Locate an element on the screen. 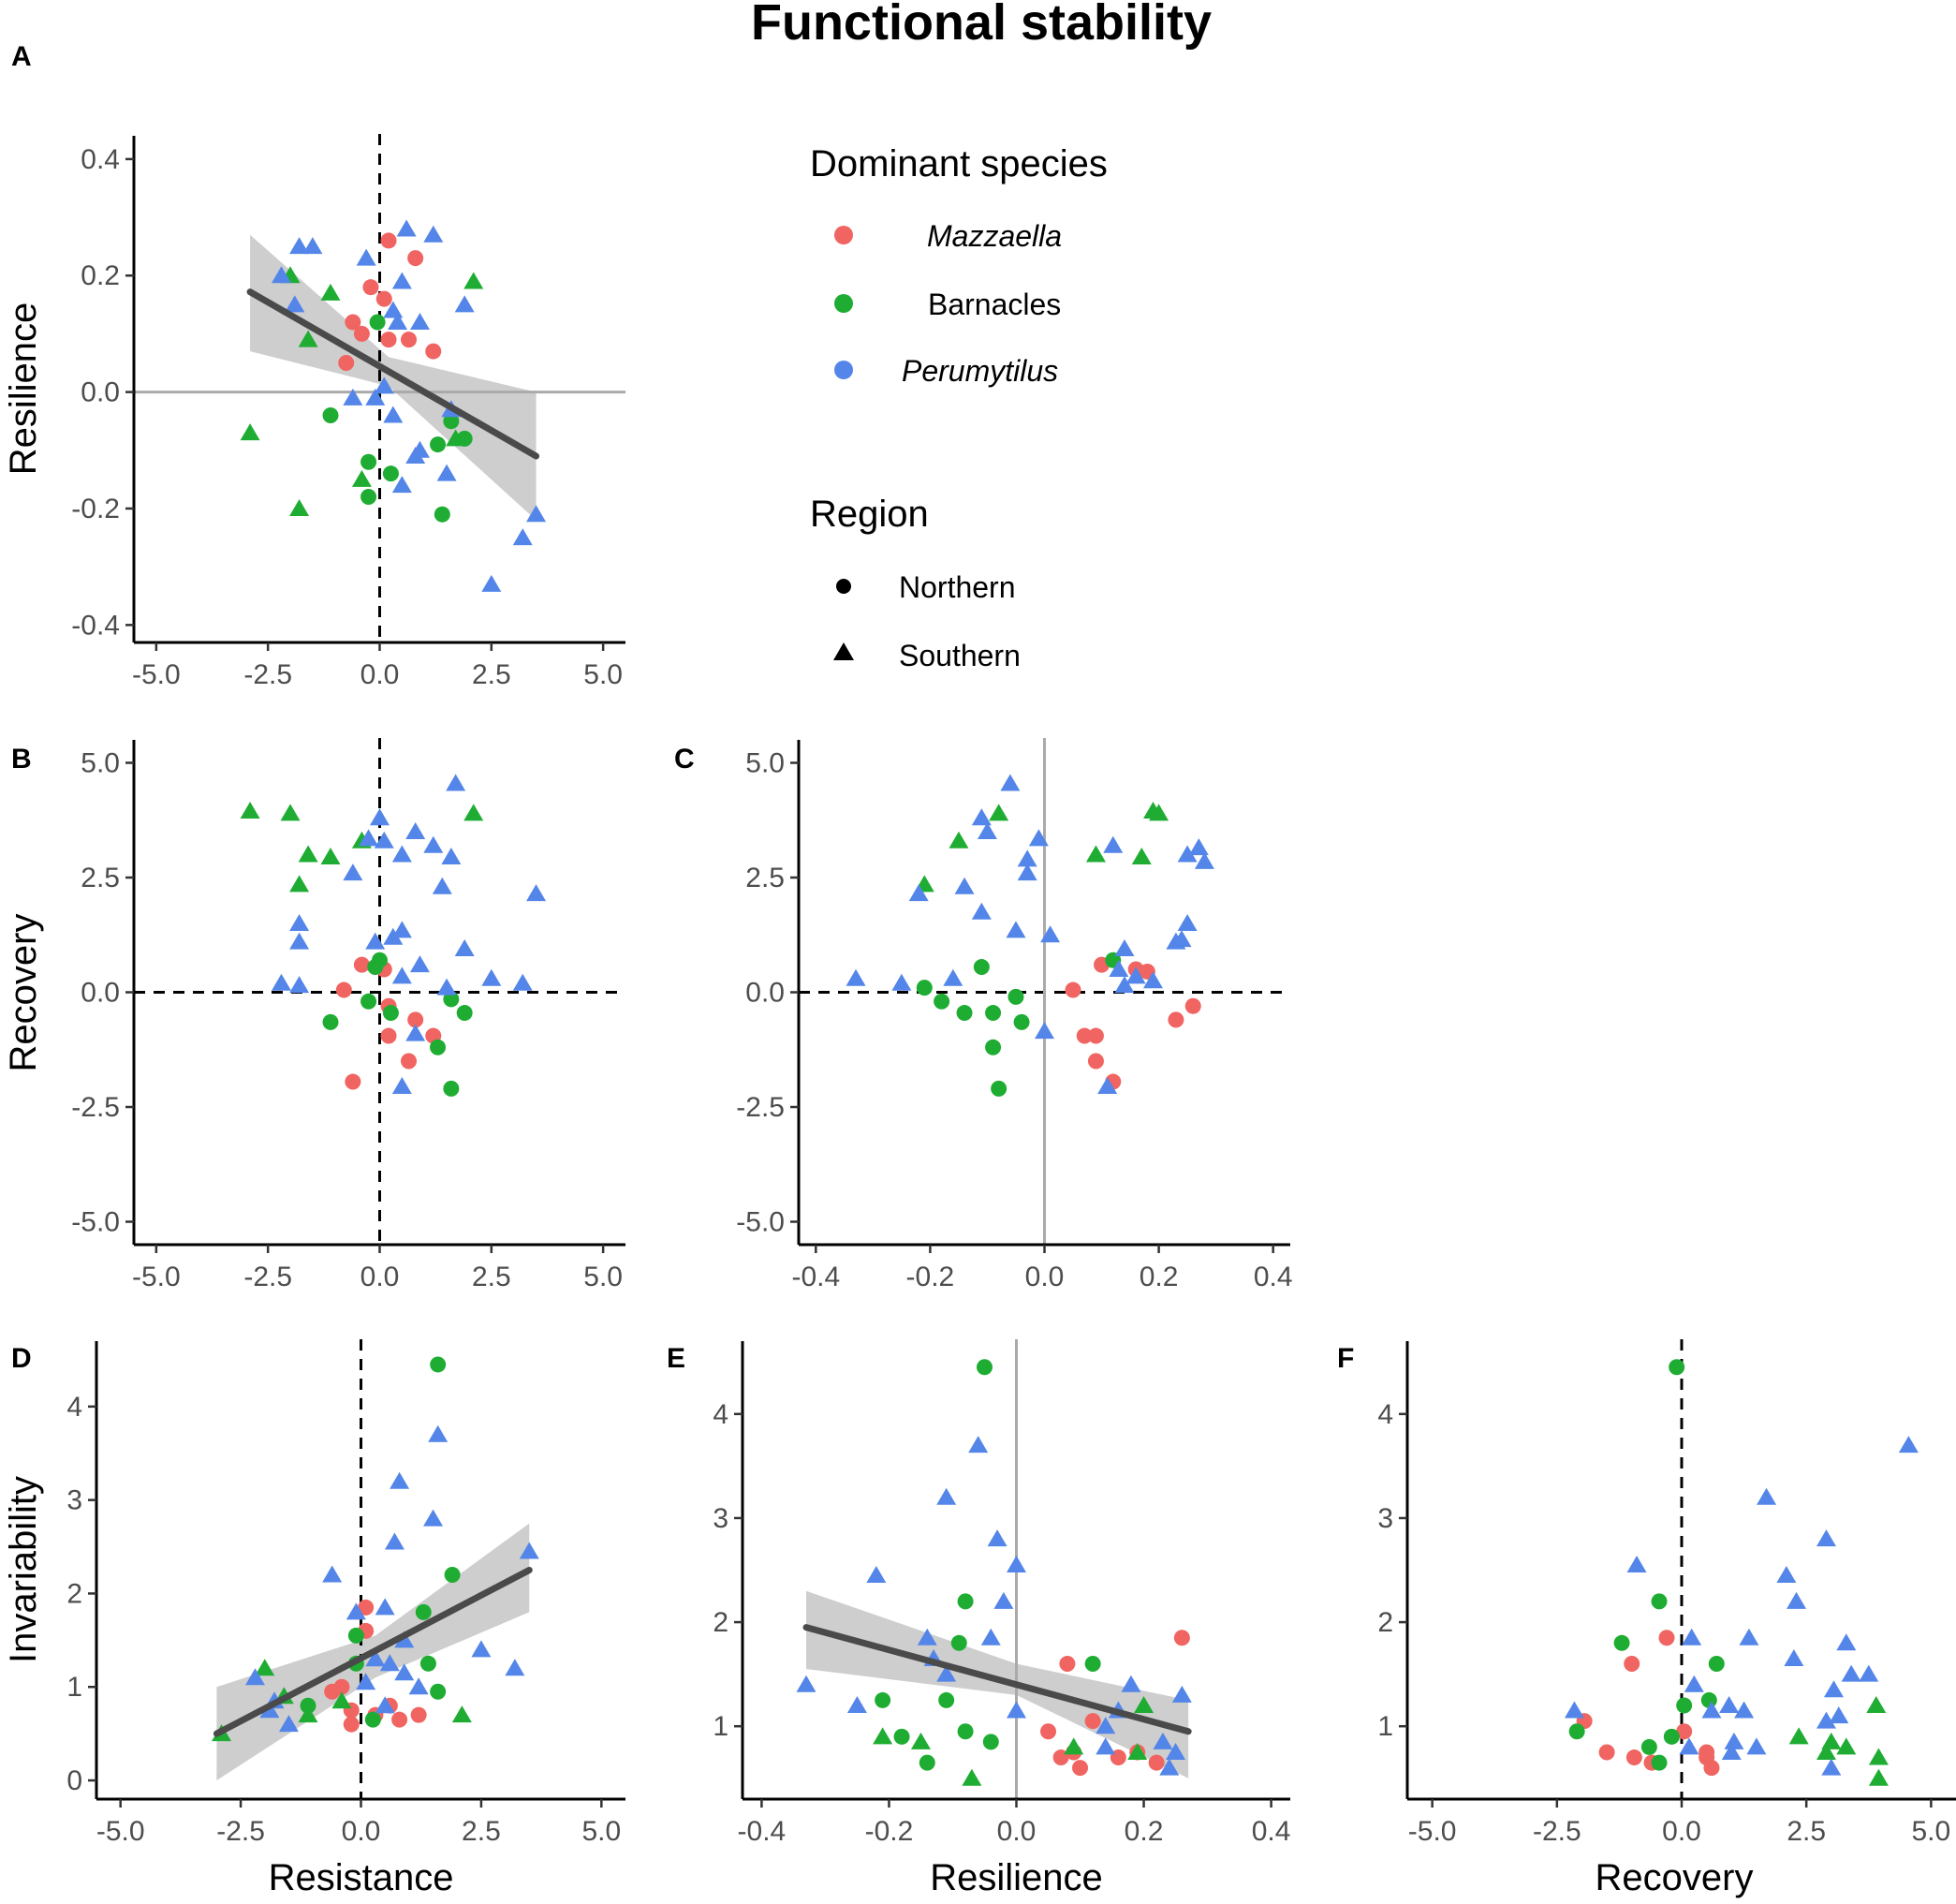 The width and height of the screenshot is (1956, 1904). legend-key-mazzaella is located at coordinates (843, 235).